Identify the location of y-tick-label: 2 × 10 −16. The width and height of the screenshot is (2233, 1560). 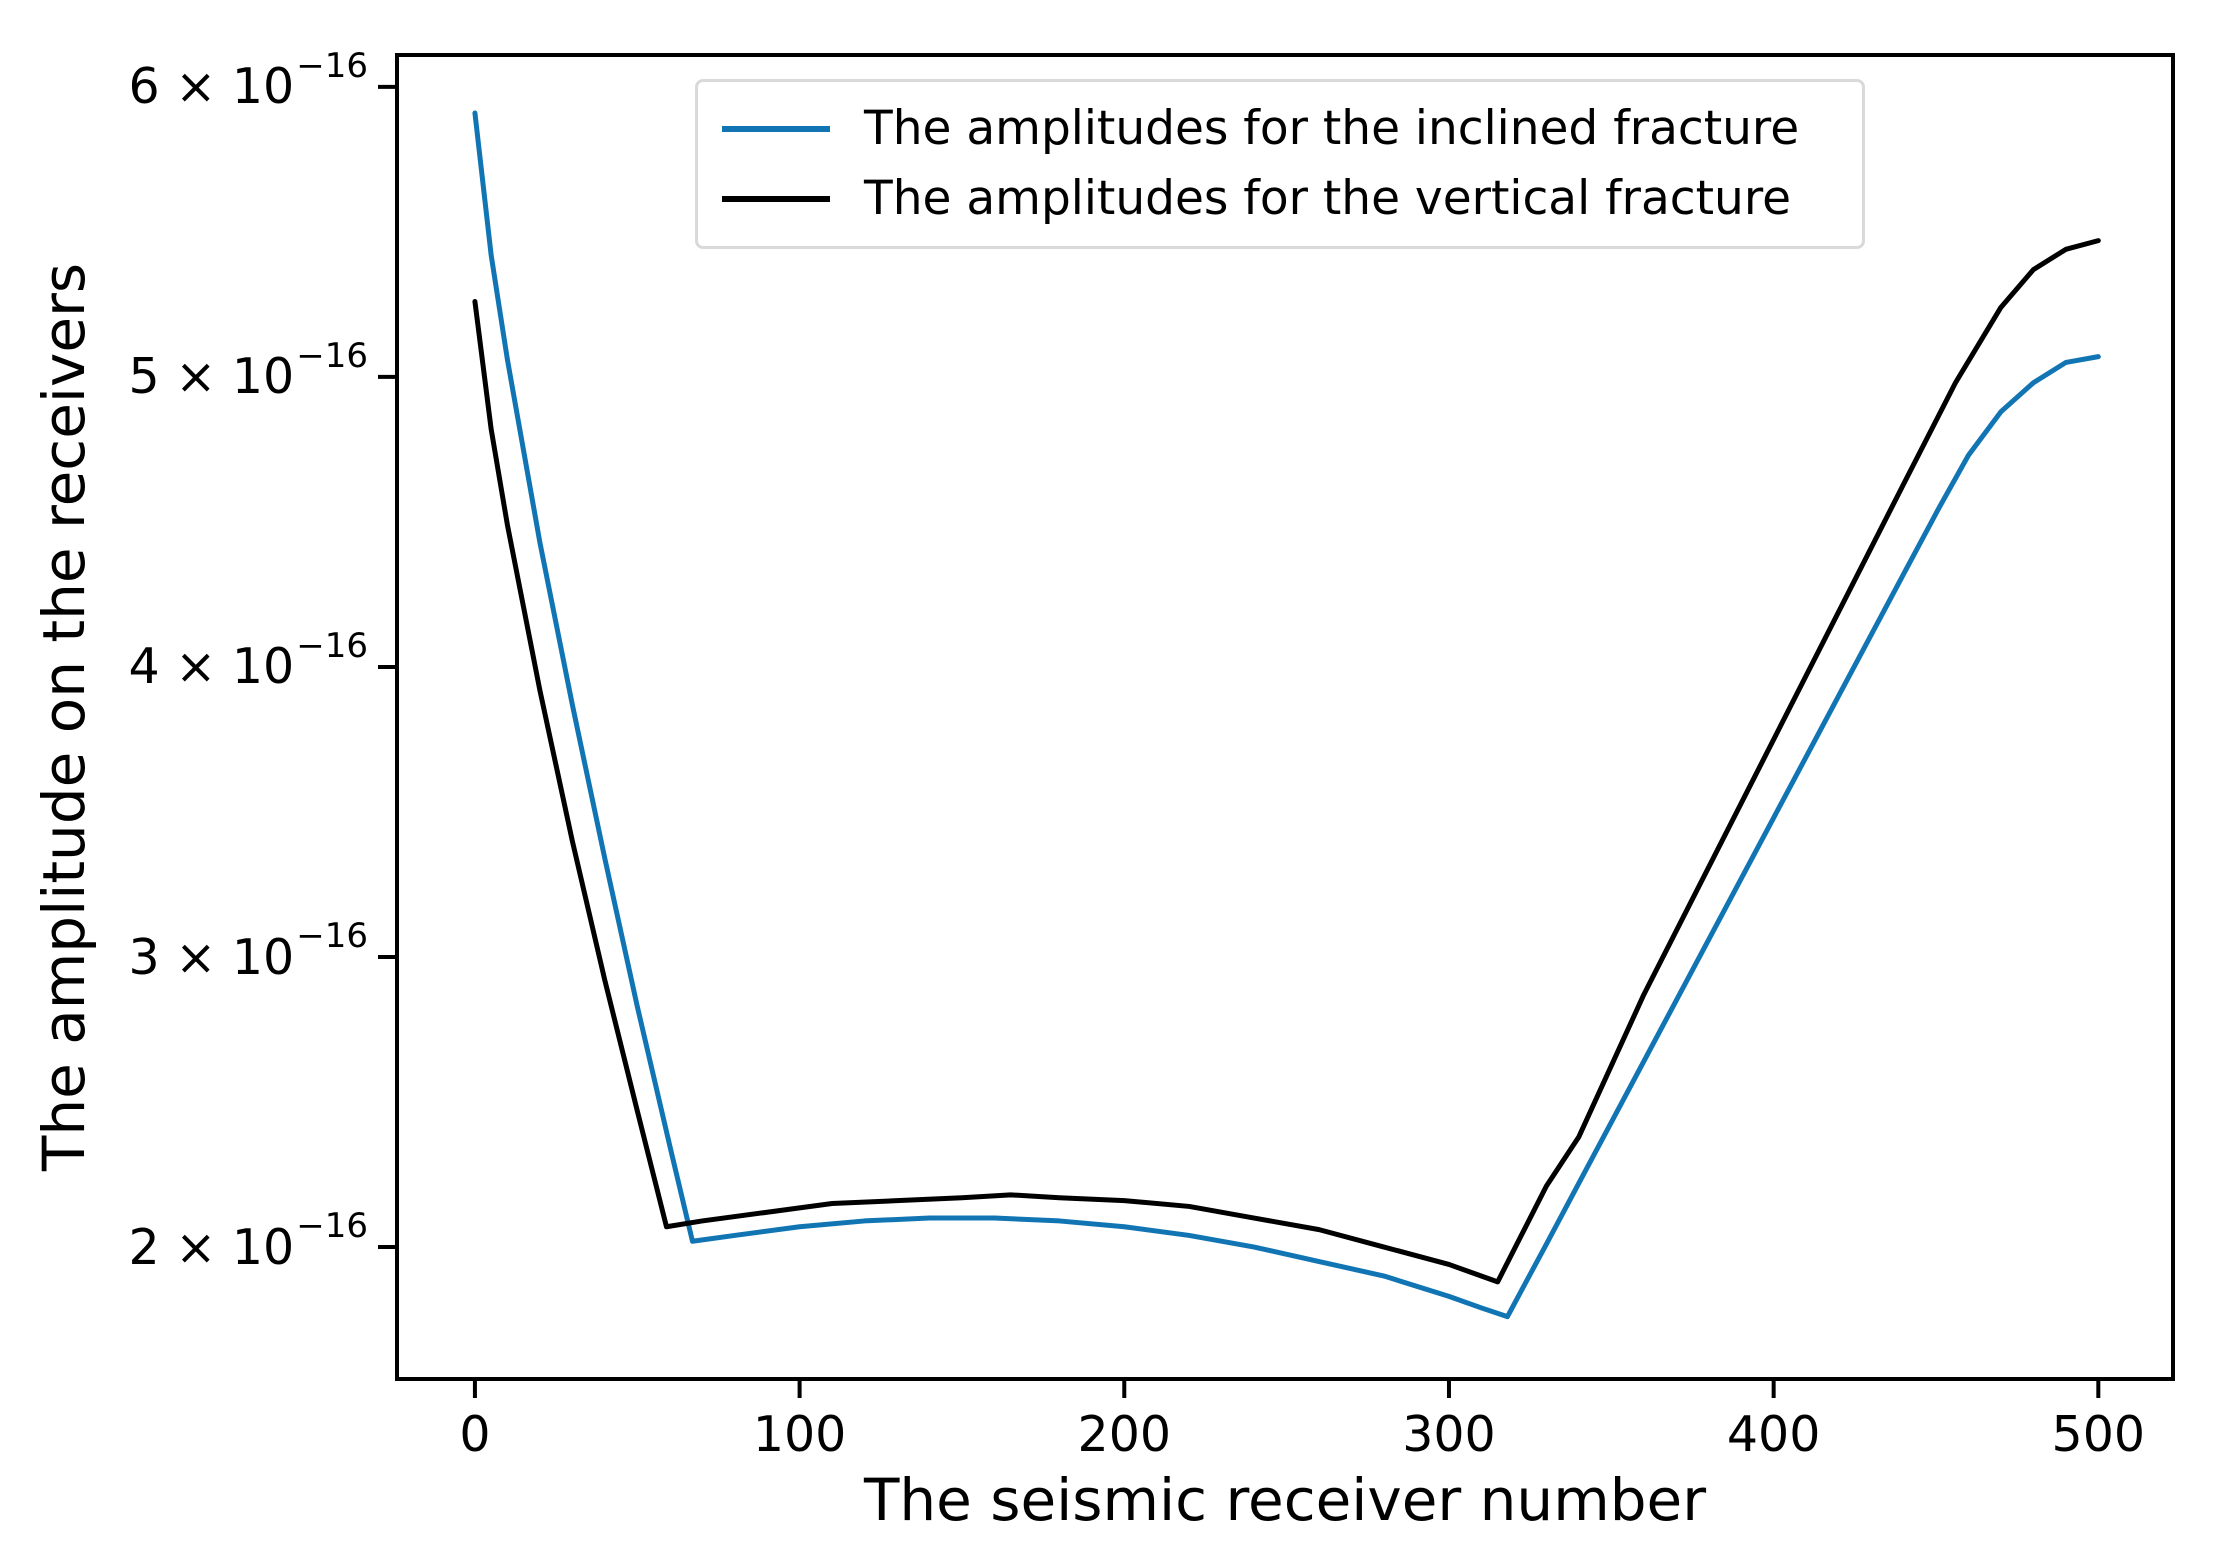
(188, 1243).